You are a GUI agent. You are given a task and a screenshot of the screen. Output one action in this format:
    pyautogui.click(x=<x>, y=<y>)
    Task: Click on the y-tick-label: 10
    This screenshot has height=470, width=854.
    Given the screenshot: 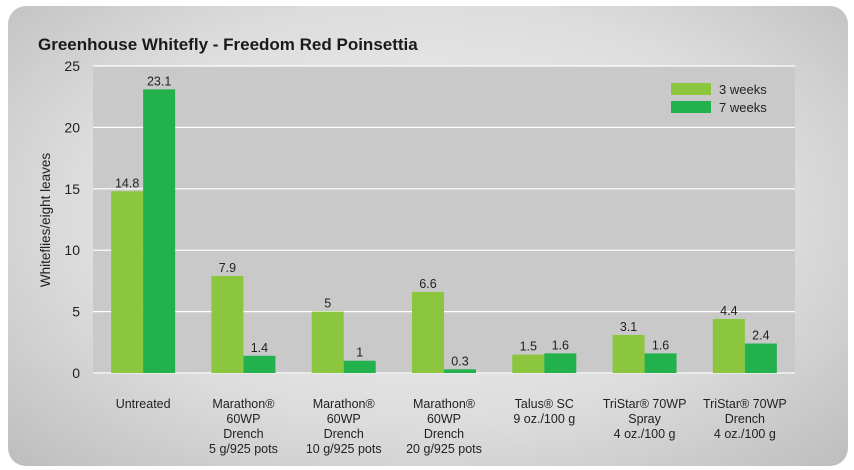 What is the action you would take?
    pyautogui.click(x=72, y=250)
    